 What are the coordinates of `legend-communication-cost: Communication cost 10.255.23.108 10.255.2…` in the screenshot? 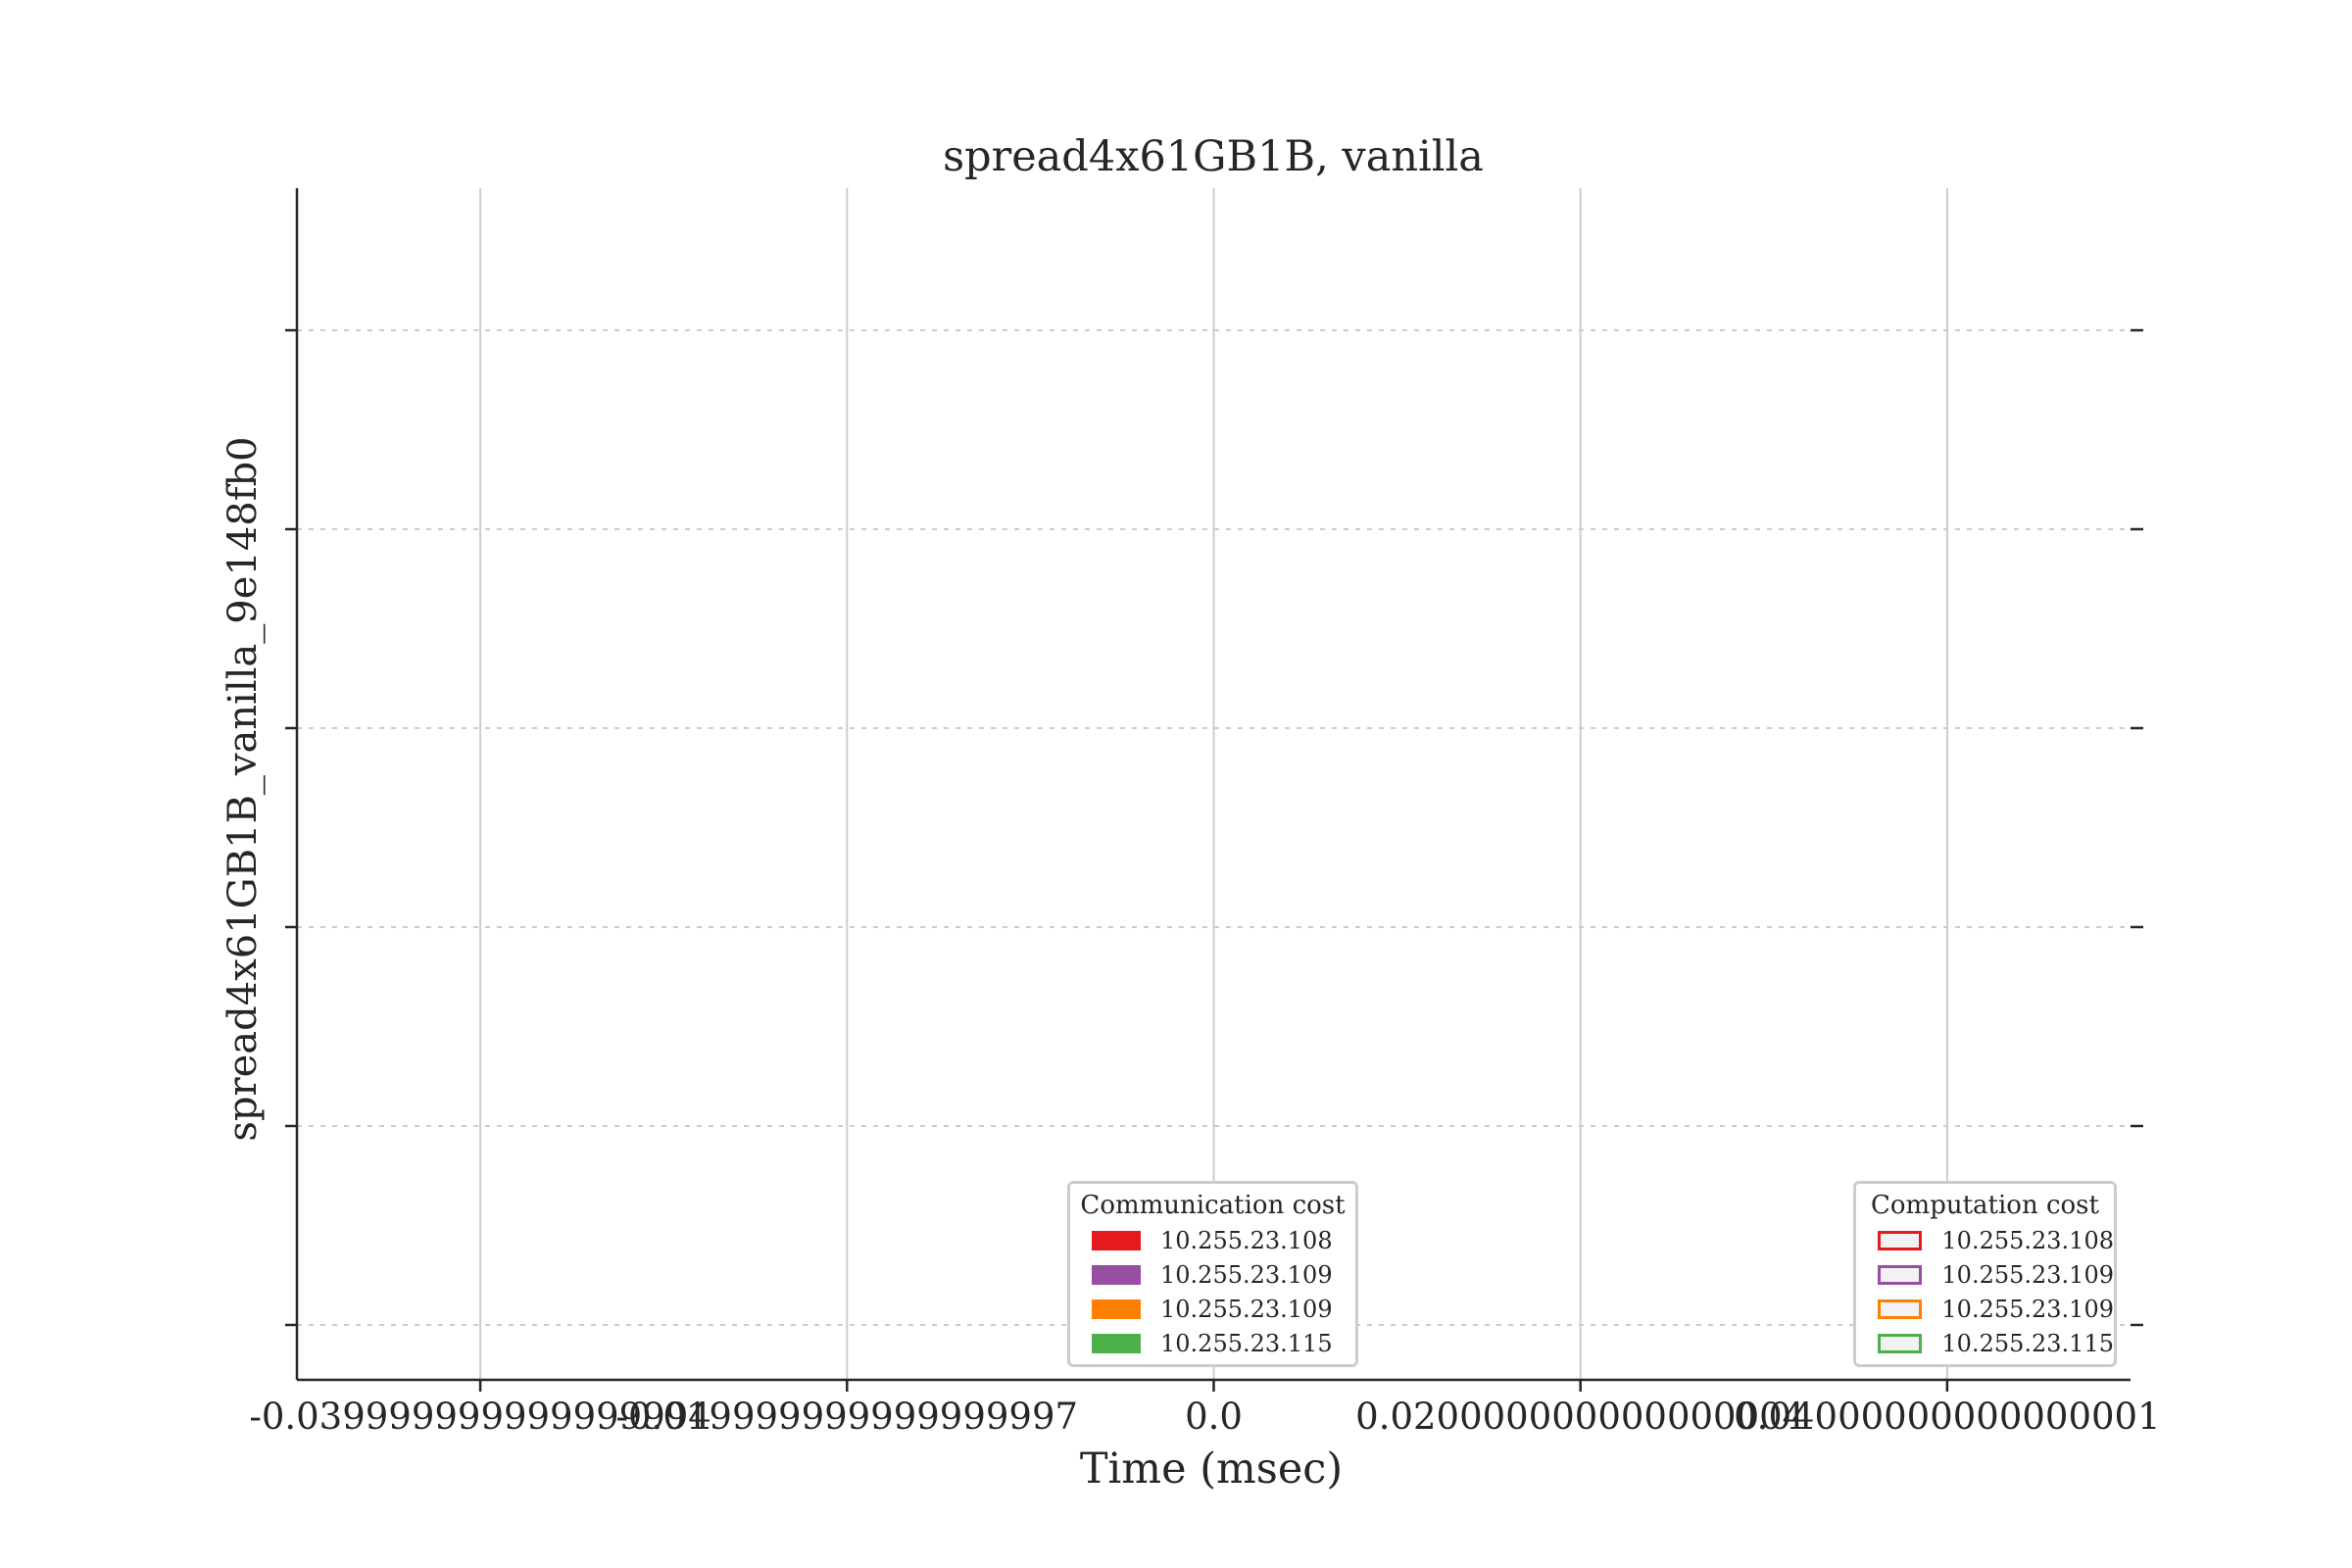 It's located at (1212, 1274).